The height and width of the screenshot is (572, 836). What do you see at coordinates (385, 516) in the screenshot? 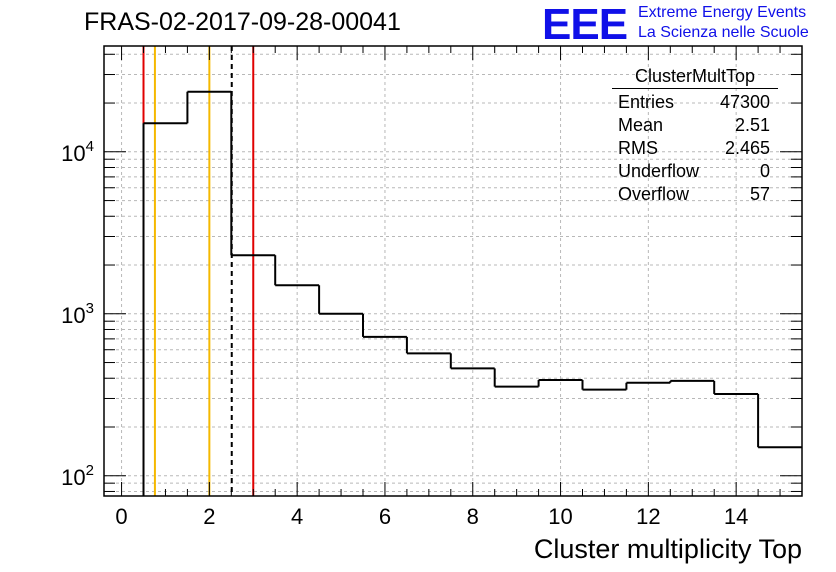
I see `x-tick-label: 6` at bounding box center [385, 516].